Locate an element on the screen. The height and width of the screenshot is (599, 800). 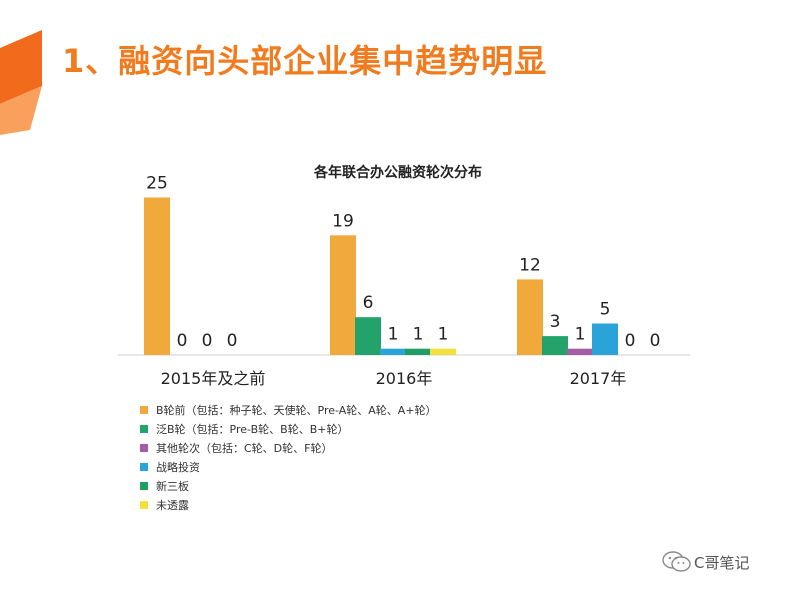
chart-title: 各年联合办公融资轮次分布 is located at coordinates (397, 172).